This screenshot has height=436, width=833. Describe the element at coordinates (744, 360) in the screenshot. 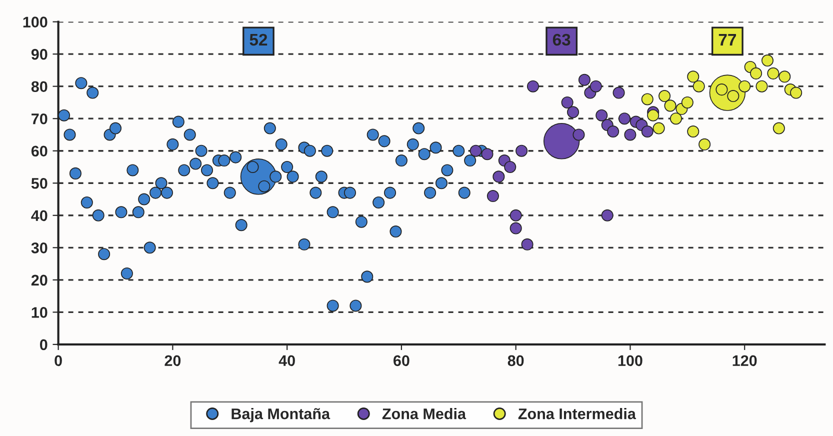

I see `x-tick-label: 120` at that location.